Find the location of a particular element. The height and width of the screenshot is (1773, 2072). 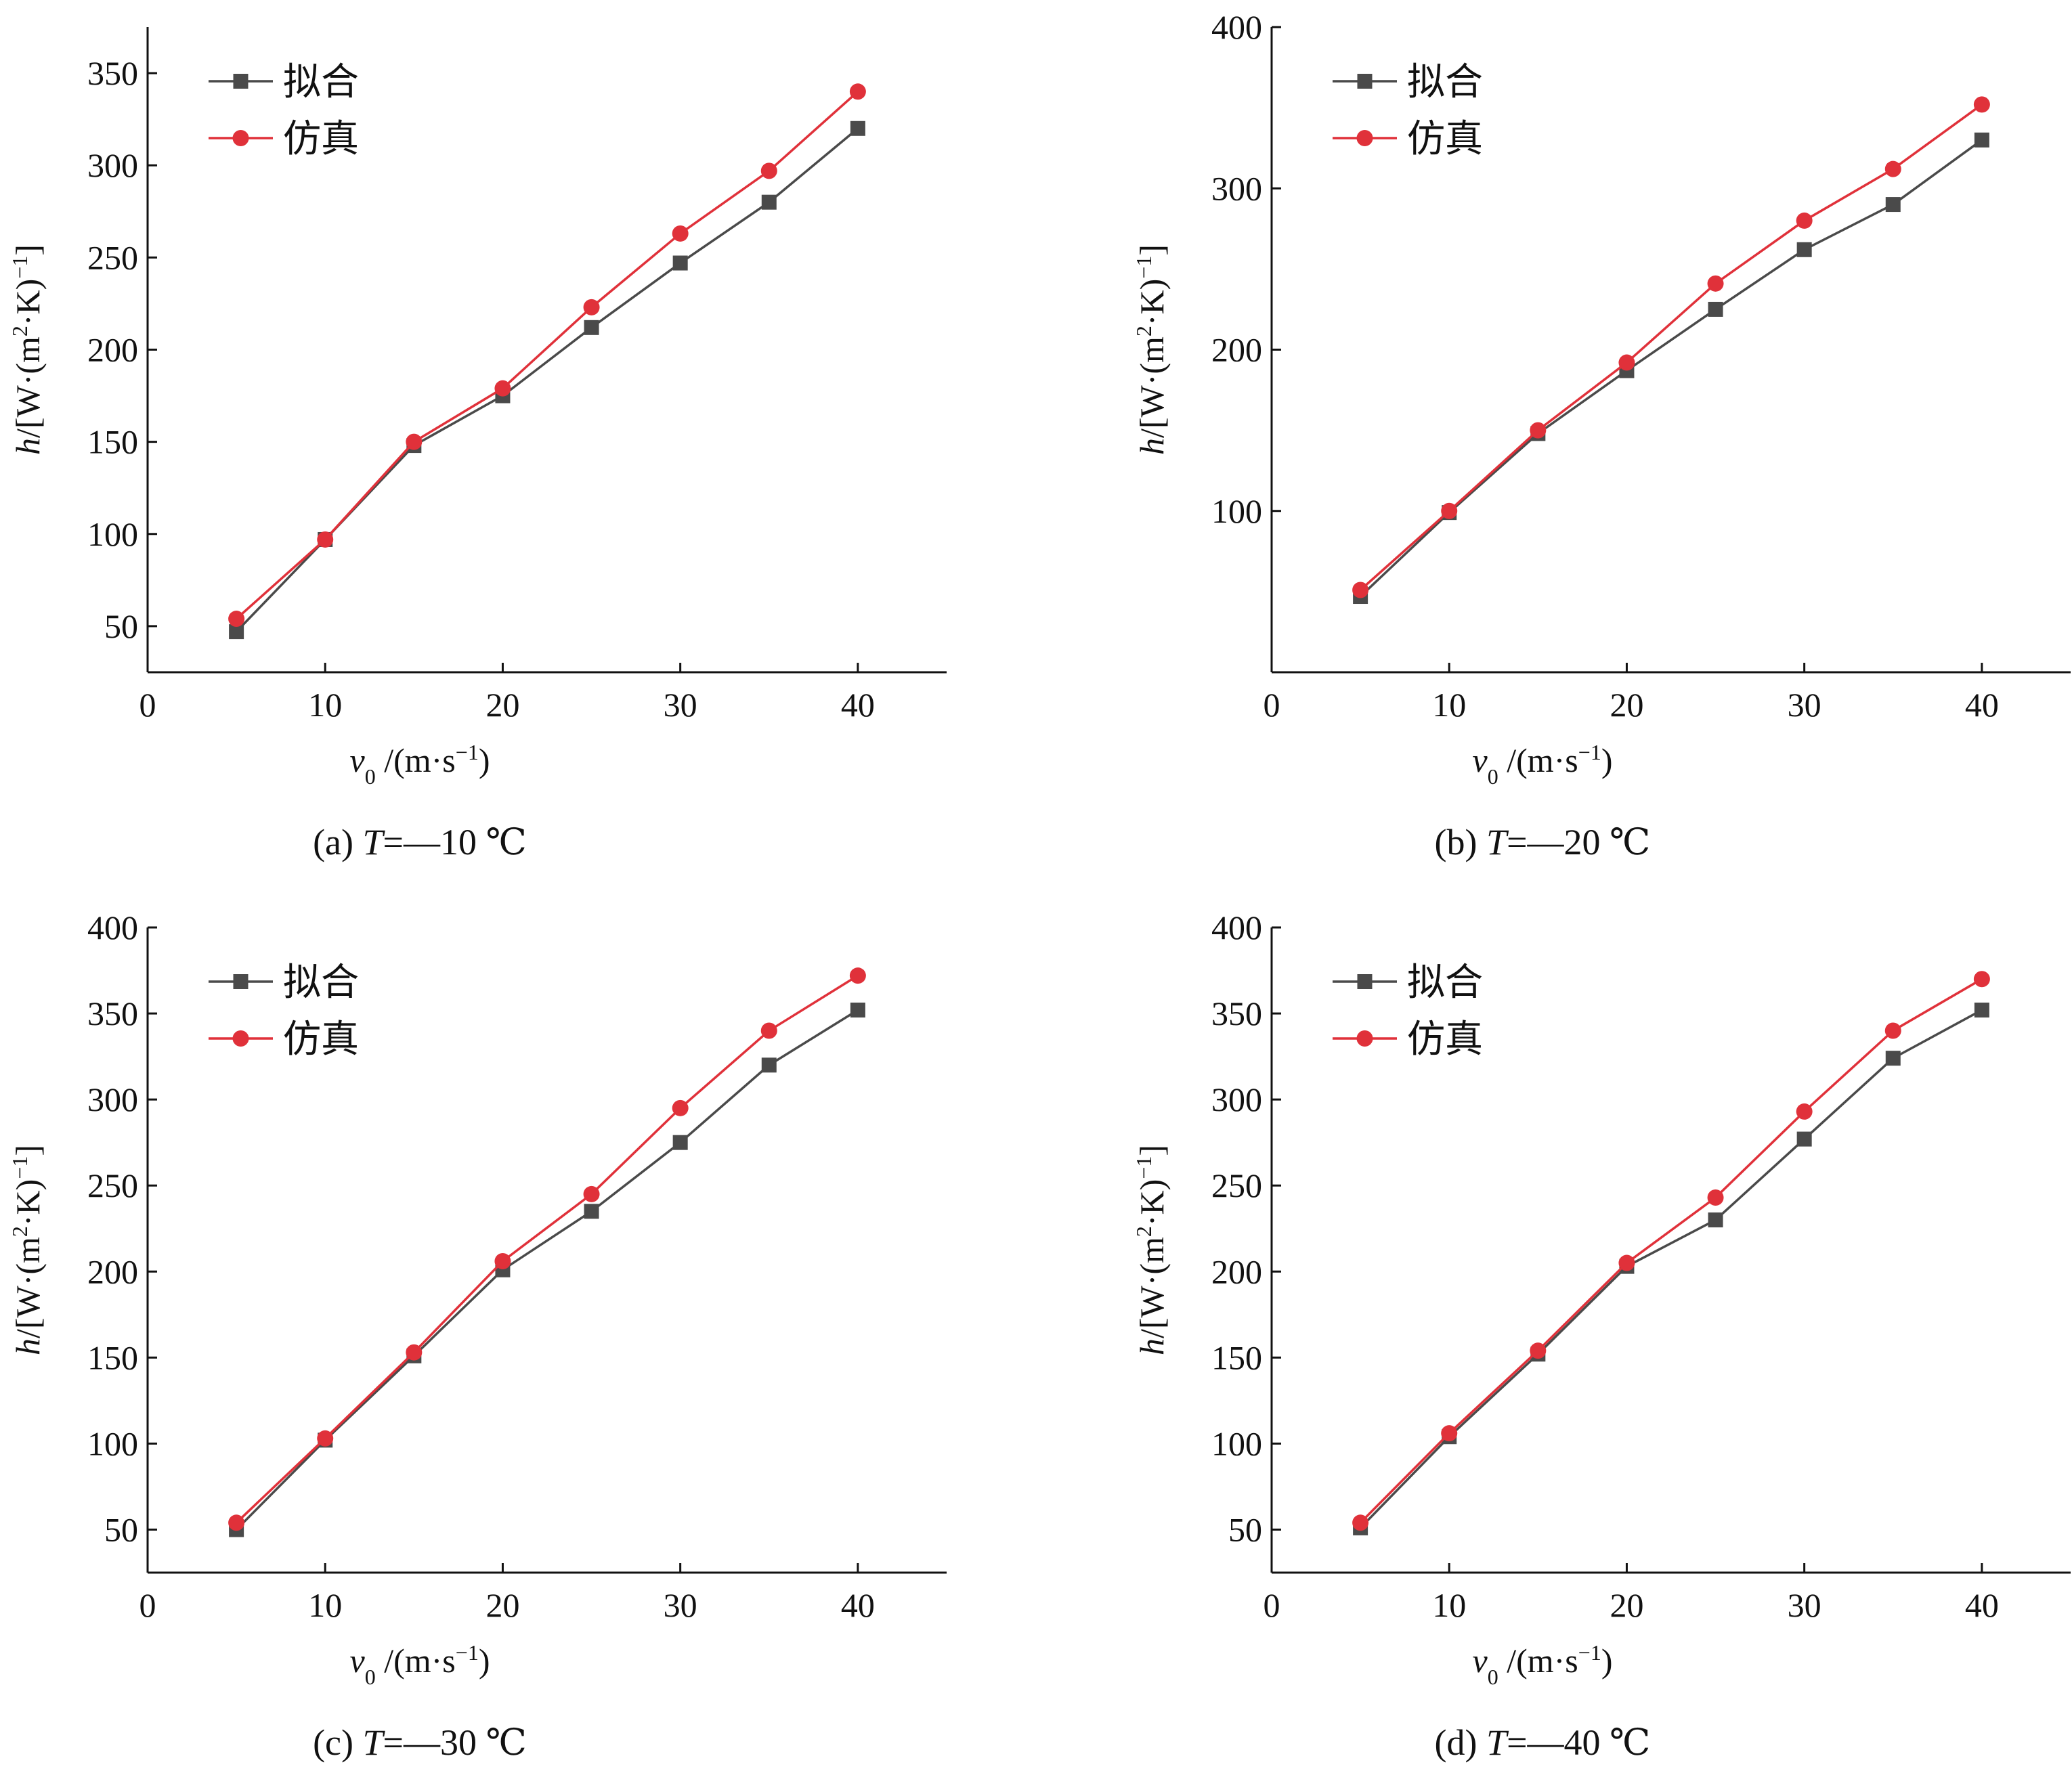

series-line-fit is located at coordinates (1671, 369).